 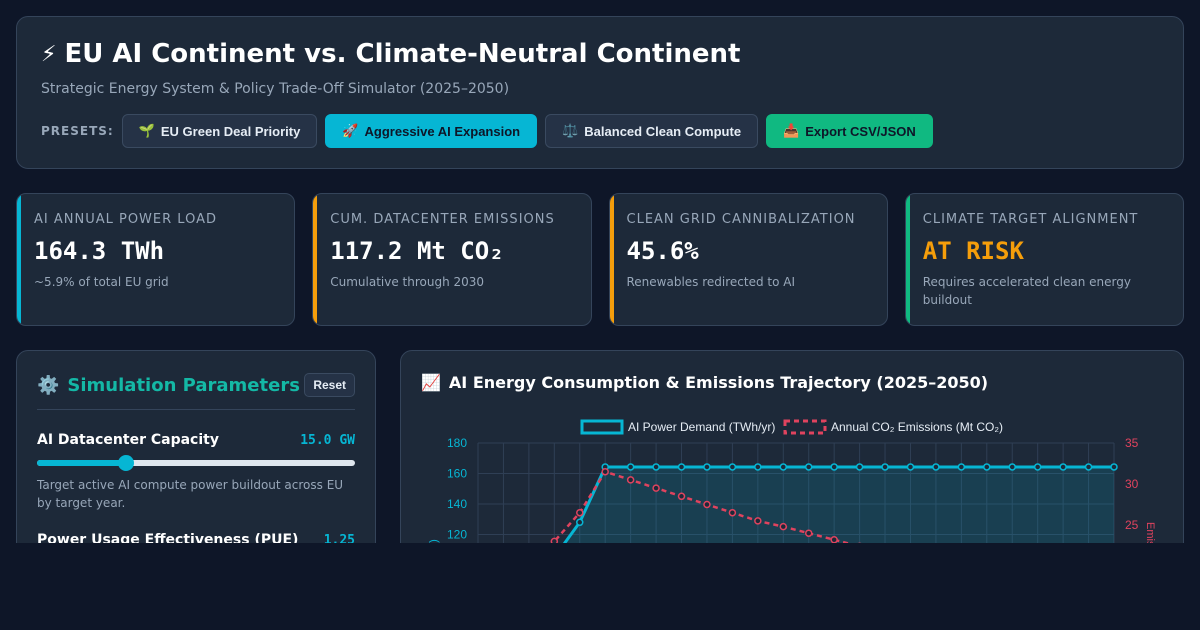 What do you see at coordinates (791, 130) in the screenshot?
I see `download-tray-icon: 📥` at bounding box center [791, 130].